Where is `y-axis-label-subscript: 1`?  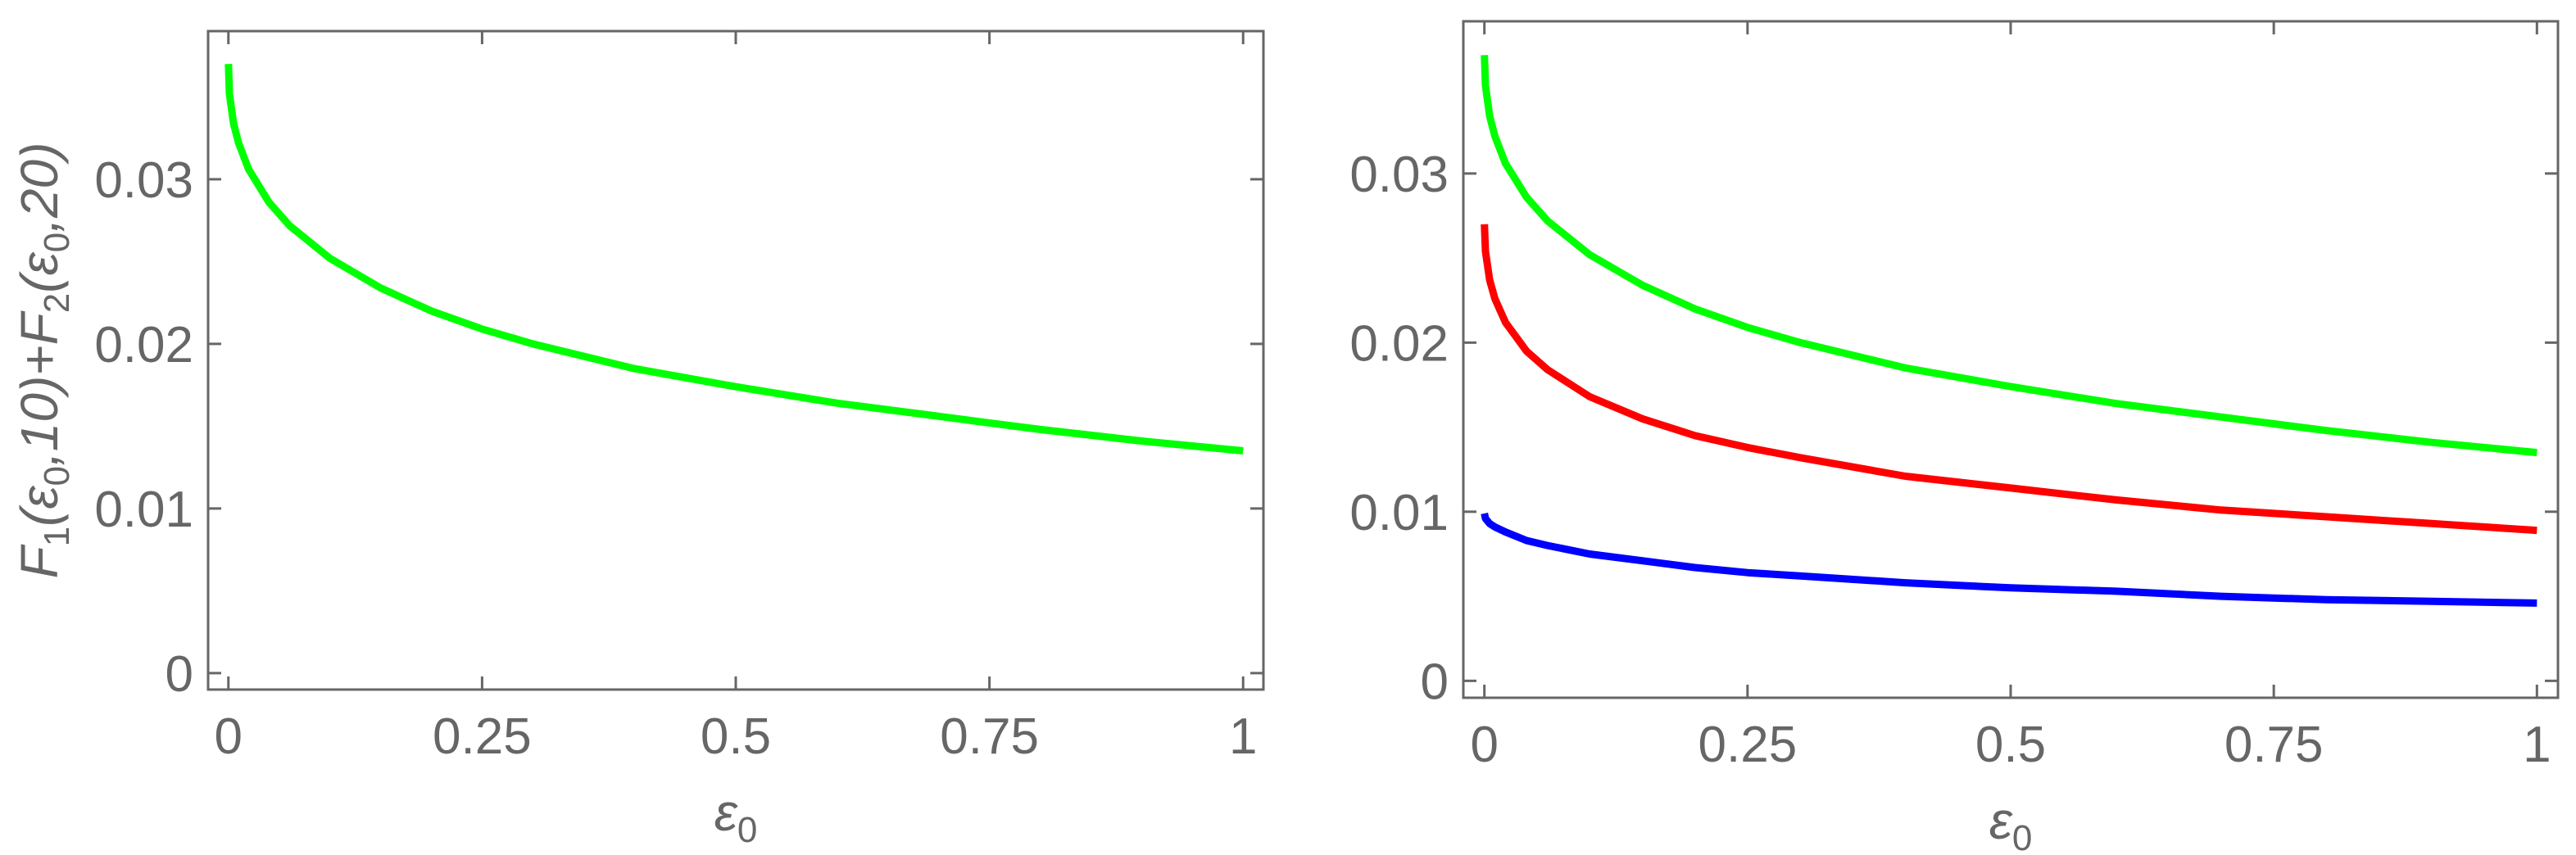
y-axis-label-subscript: 1 is located at coordinates (57, 536).